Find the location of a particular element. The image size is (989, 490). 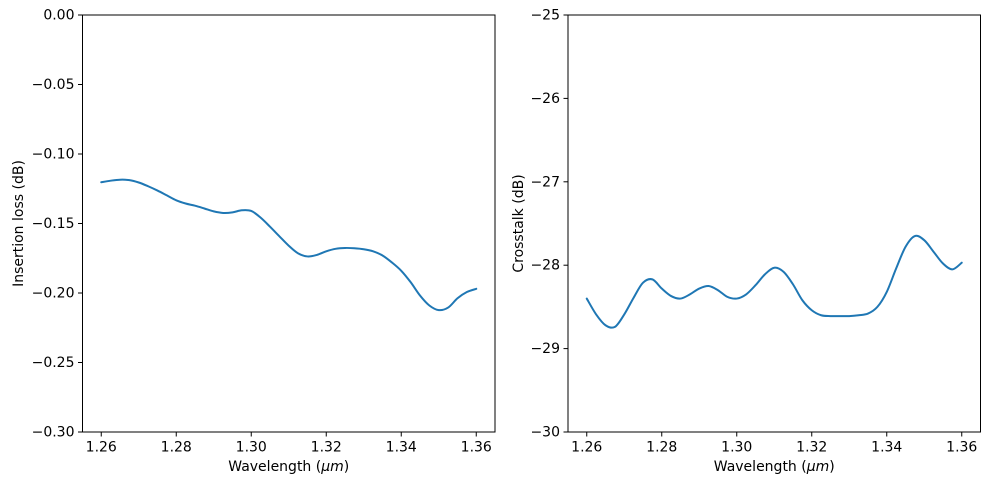

insertion-loss-y-tick-label: −0.30 is located at coordinates (53, 433).